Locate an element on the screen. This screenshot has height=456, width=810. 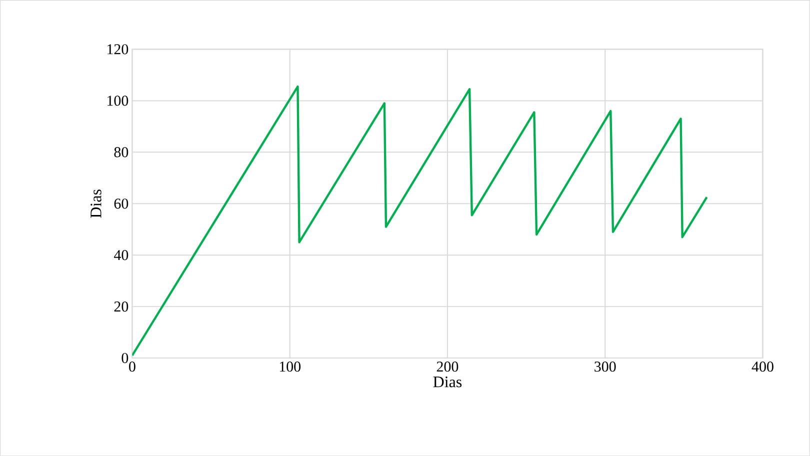
x-axis-title: Dias is located at coordinates (447, 382).